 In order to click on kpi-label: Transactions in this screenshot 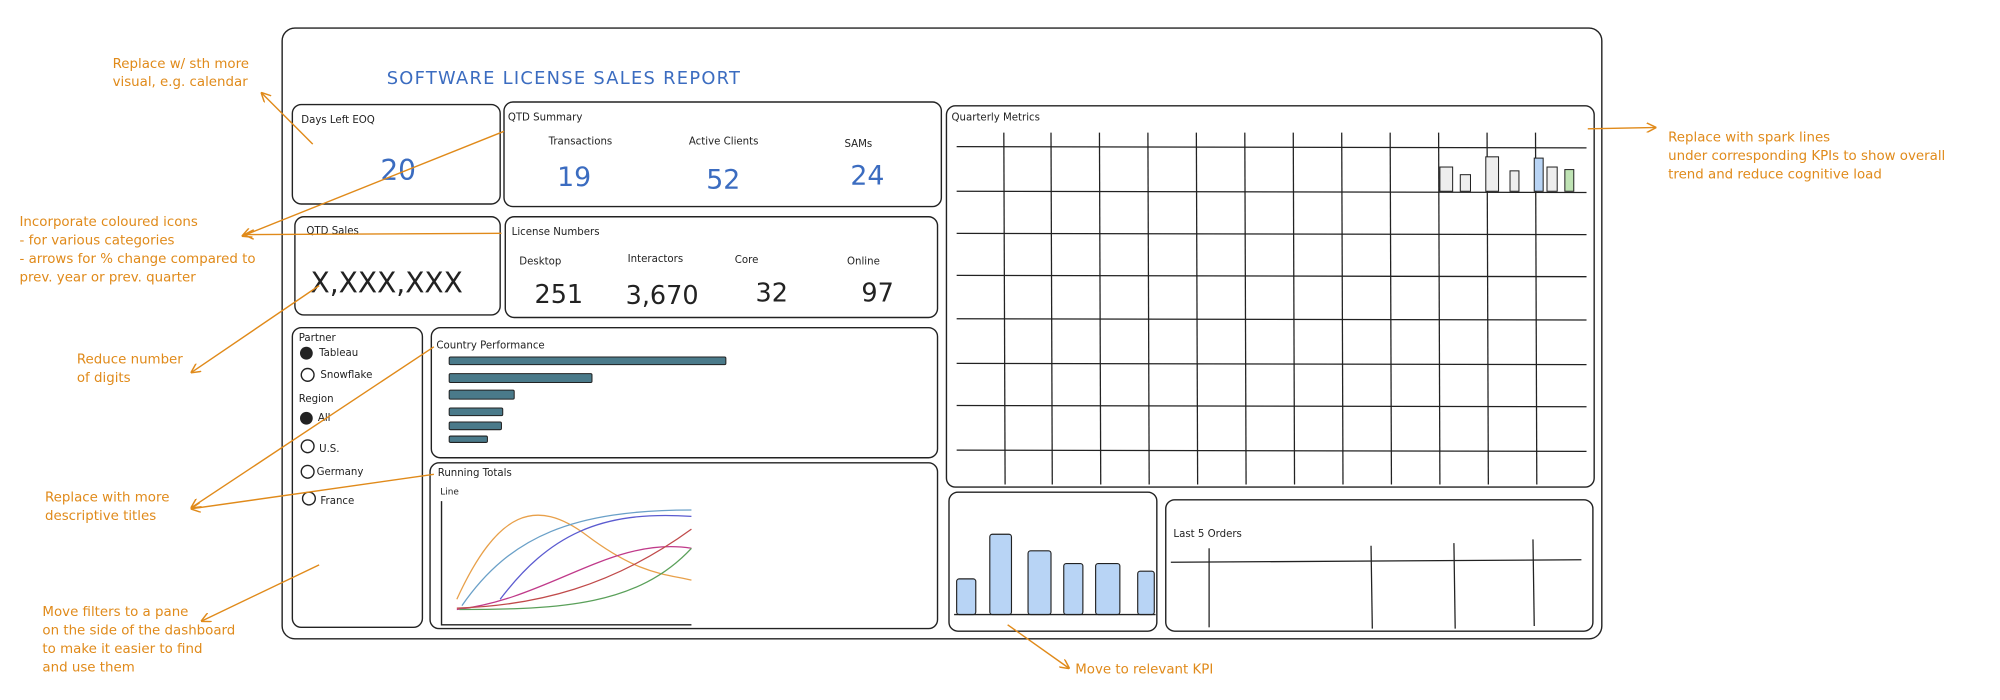, I will do `click(580, 142)`.